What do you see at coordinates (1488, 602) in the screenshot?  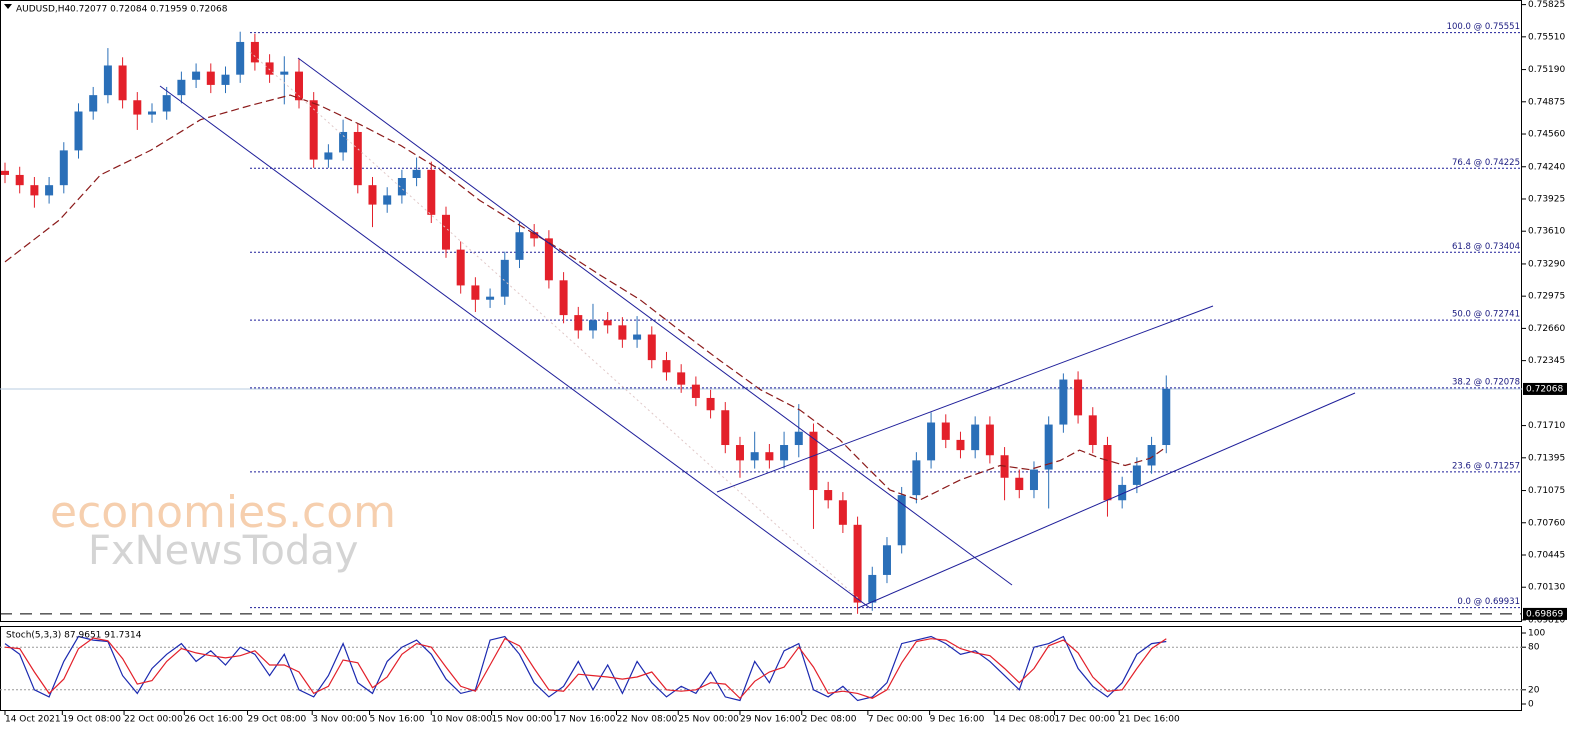 I see `fib-label: 0.0 @ 0.69931` at bounding box center [1488, 602].